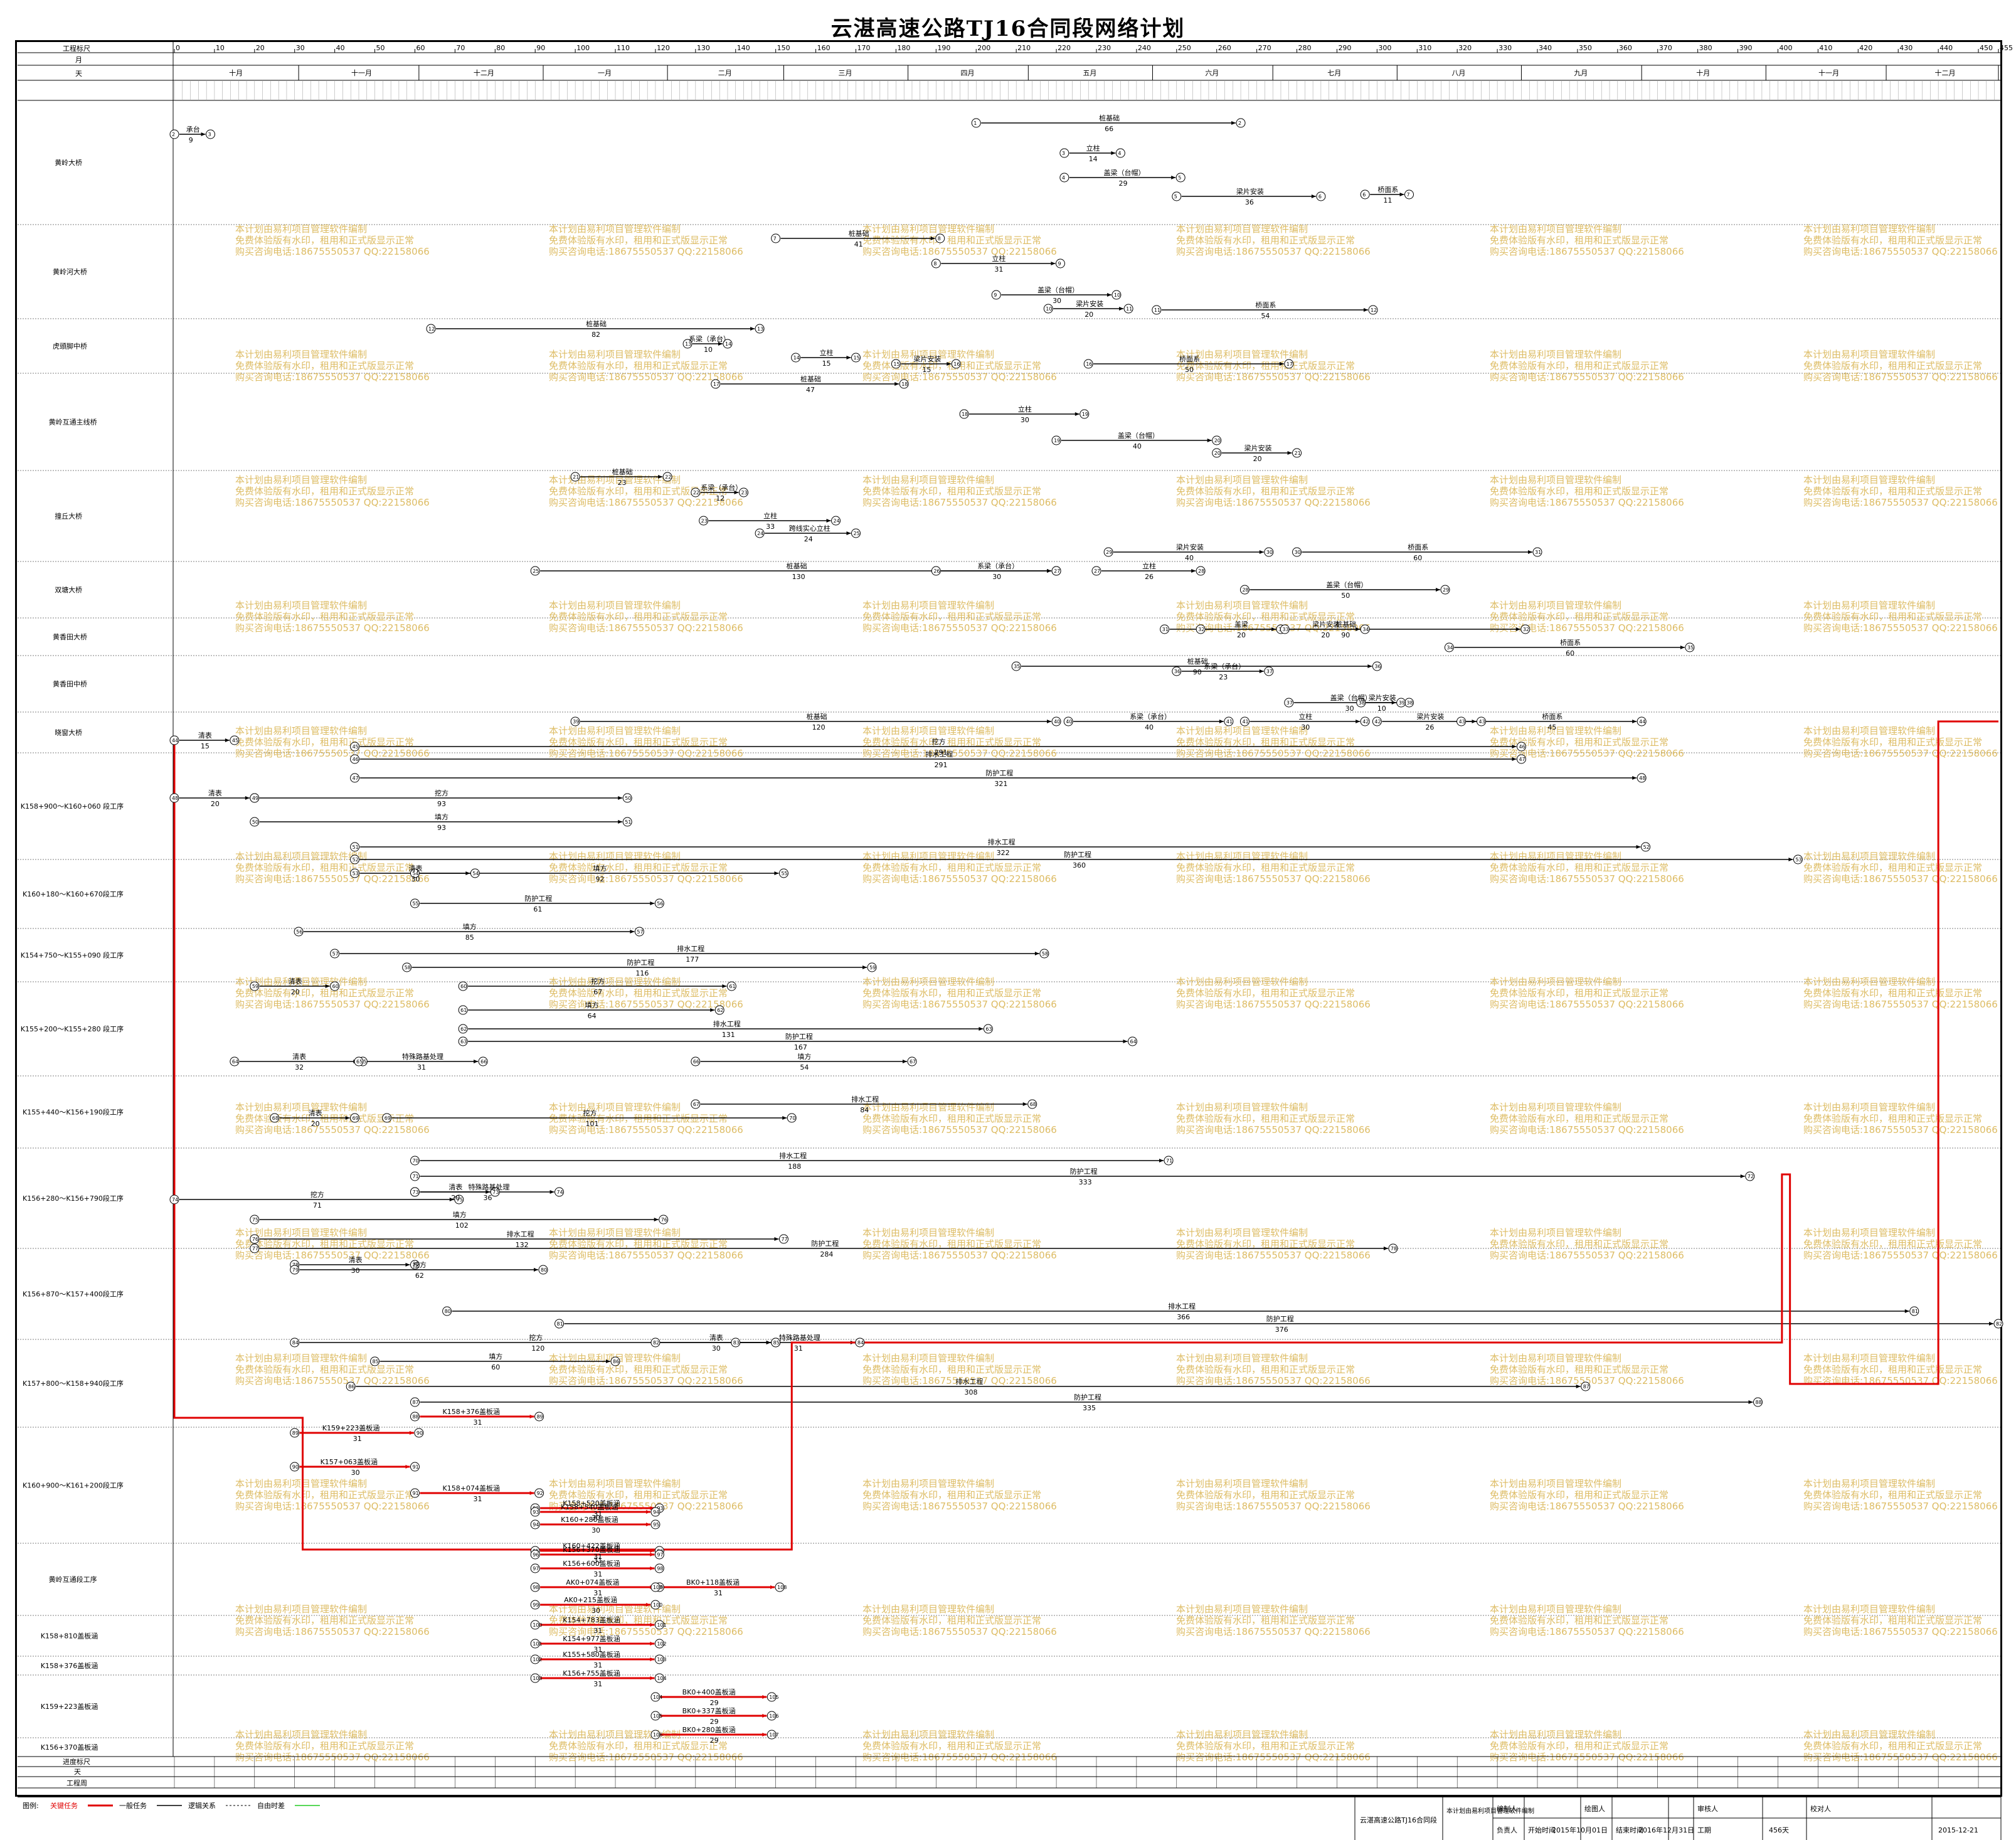  What do you see at coordinates (592, 1582) in the screenshot?
I see `task-label: AK0+074盖板涵` at bounding box center [592, 1582].